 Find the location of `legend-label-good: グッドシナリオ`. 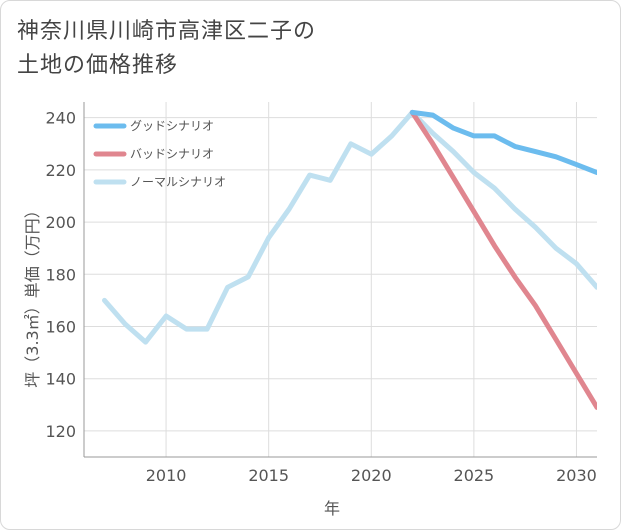

legend-label-good: グッドシナリオ is located at coordinates (172, 126).